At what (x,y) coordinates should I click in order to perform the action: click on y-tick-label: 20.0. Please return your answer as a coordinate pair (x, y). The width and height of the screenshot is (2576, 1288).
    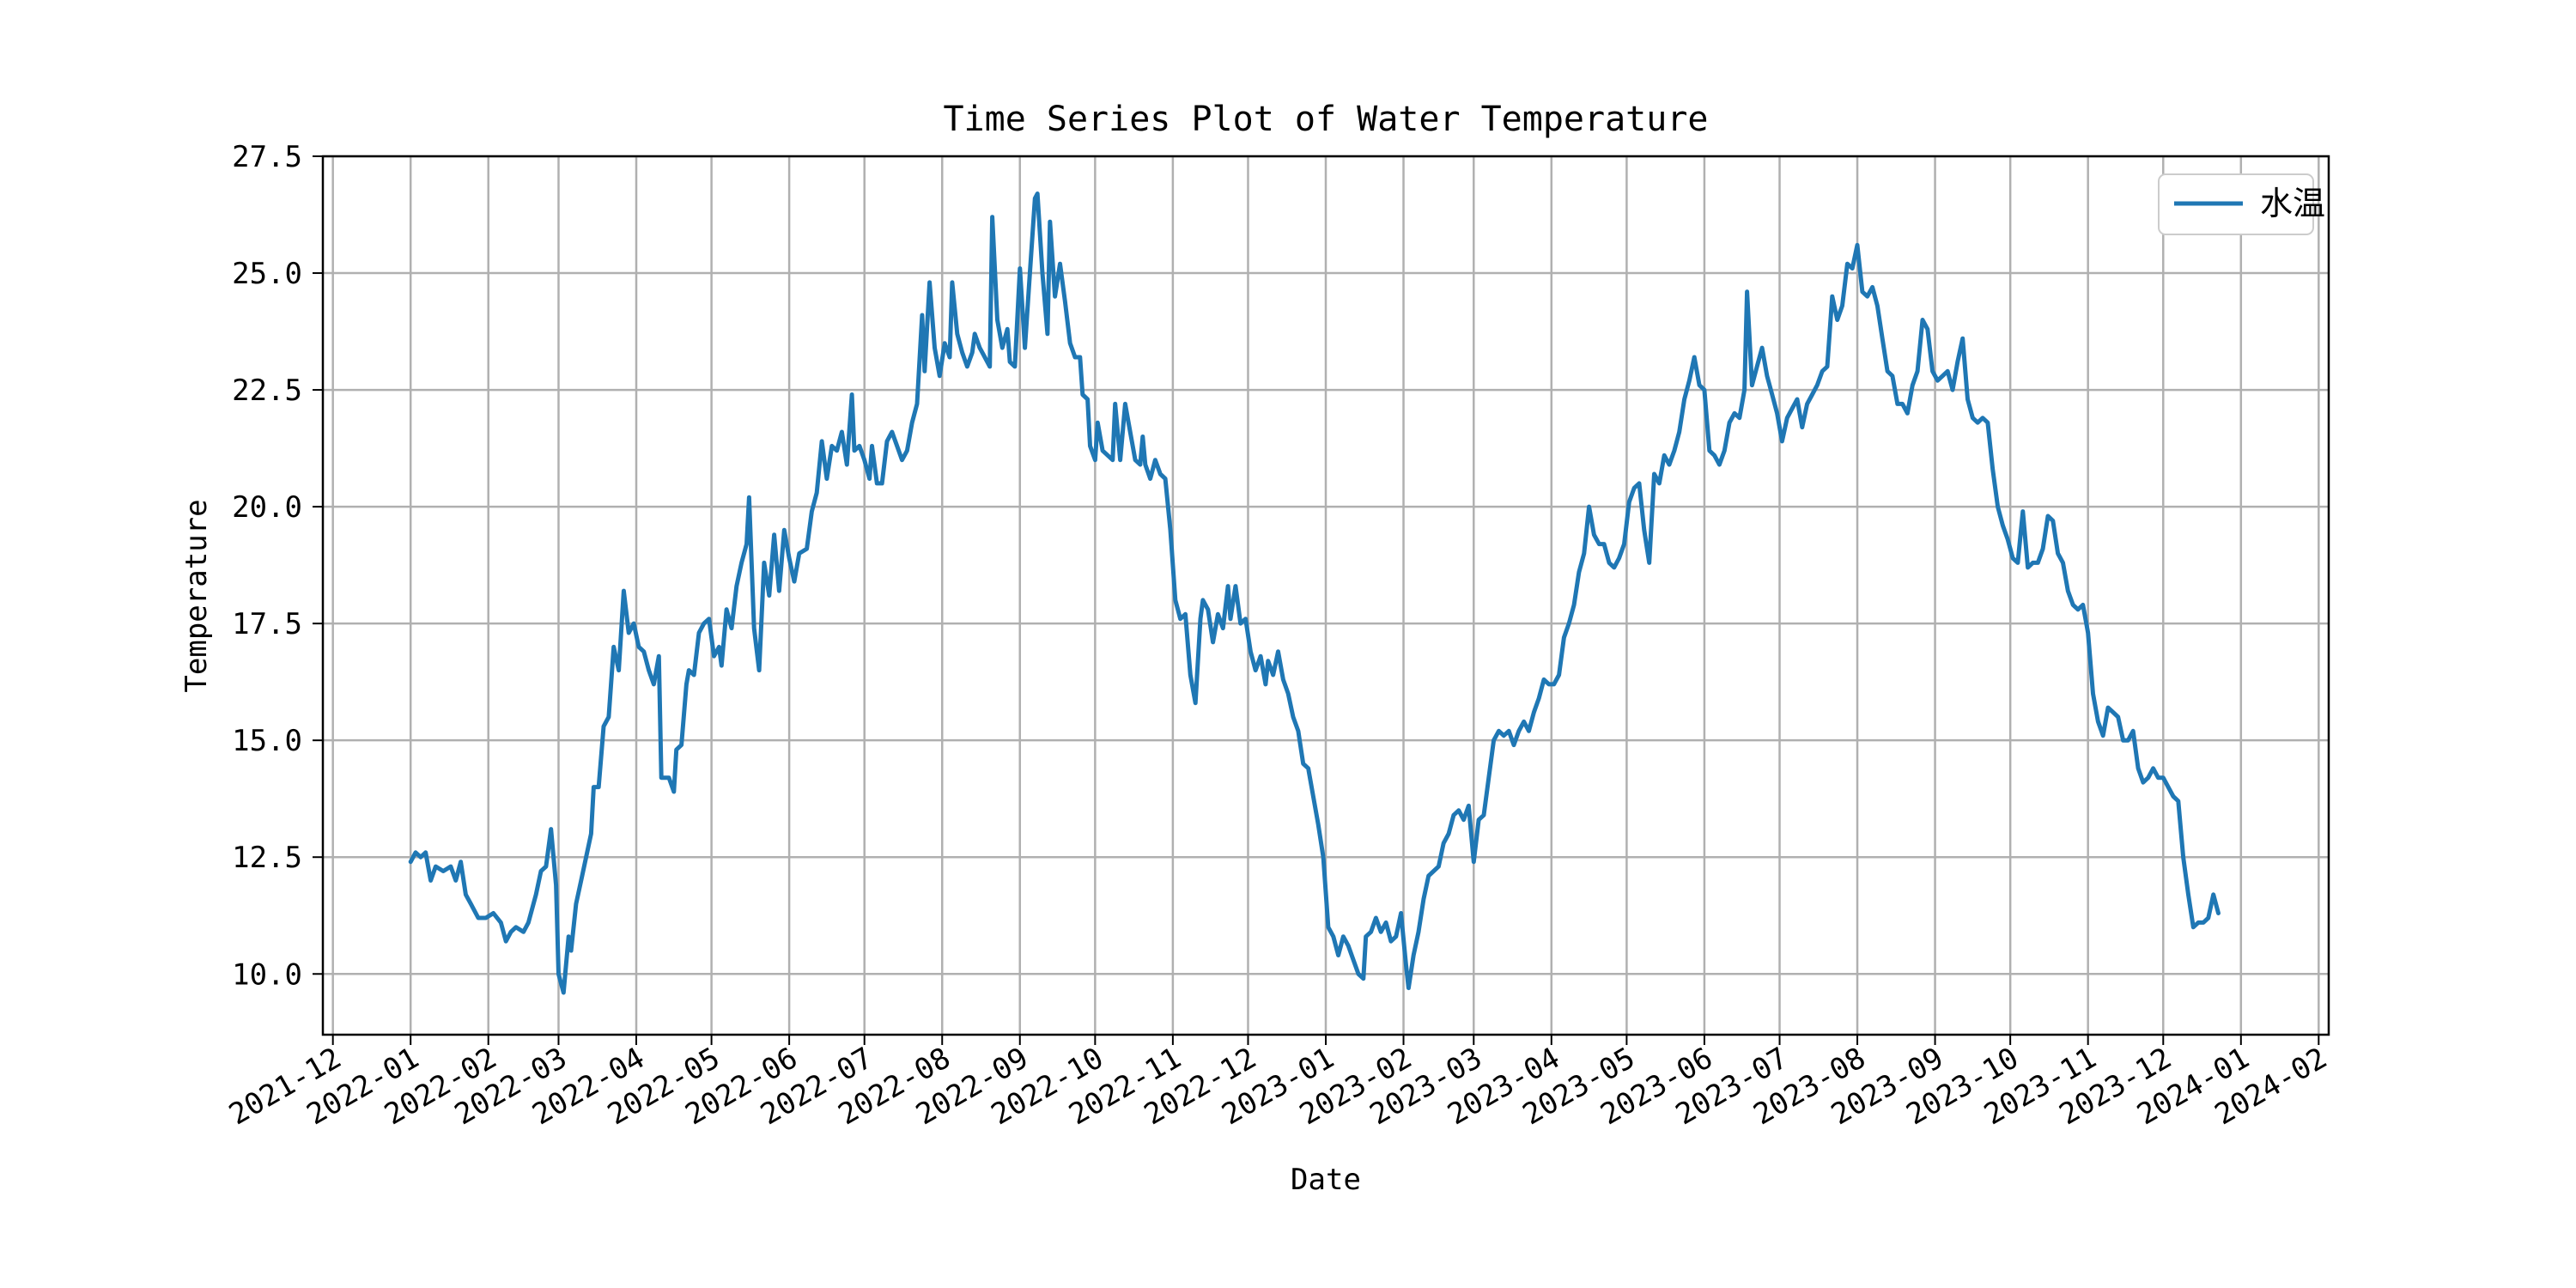
    Looking at the image, I should click on (267, 508).